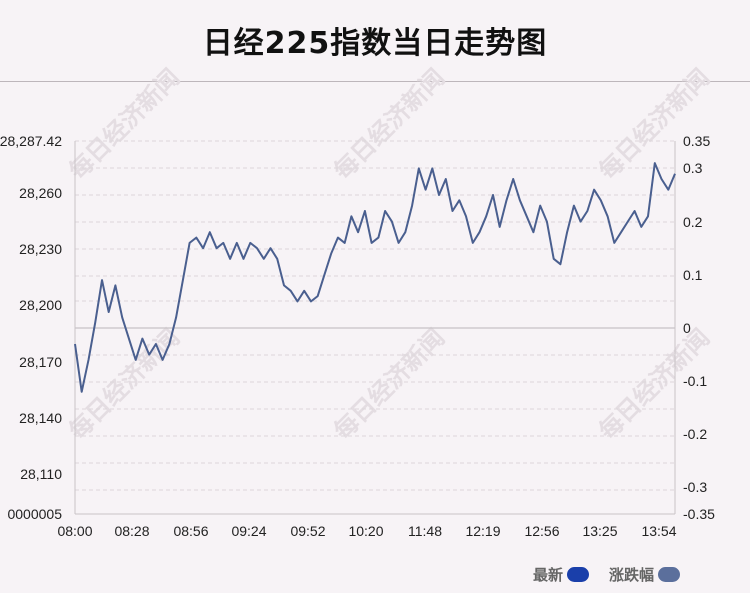 The width and height of the screenshot is (750, 593). Describe the element at coordinates (40, 249) in the screenshot. I see `y-left-tick-label: 28,230` at that location.